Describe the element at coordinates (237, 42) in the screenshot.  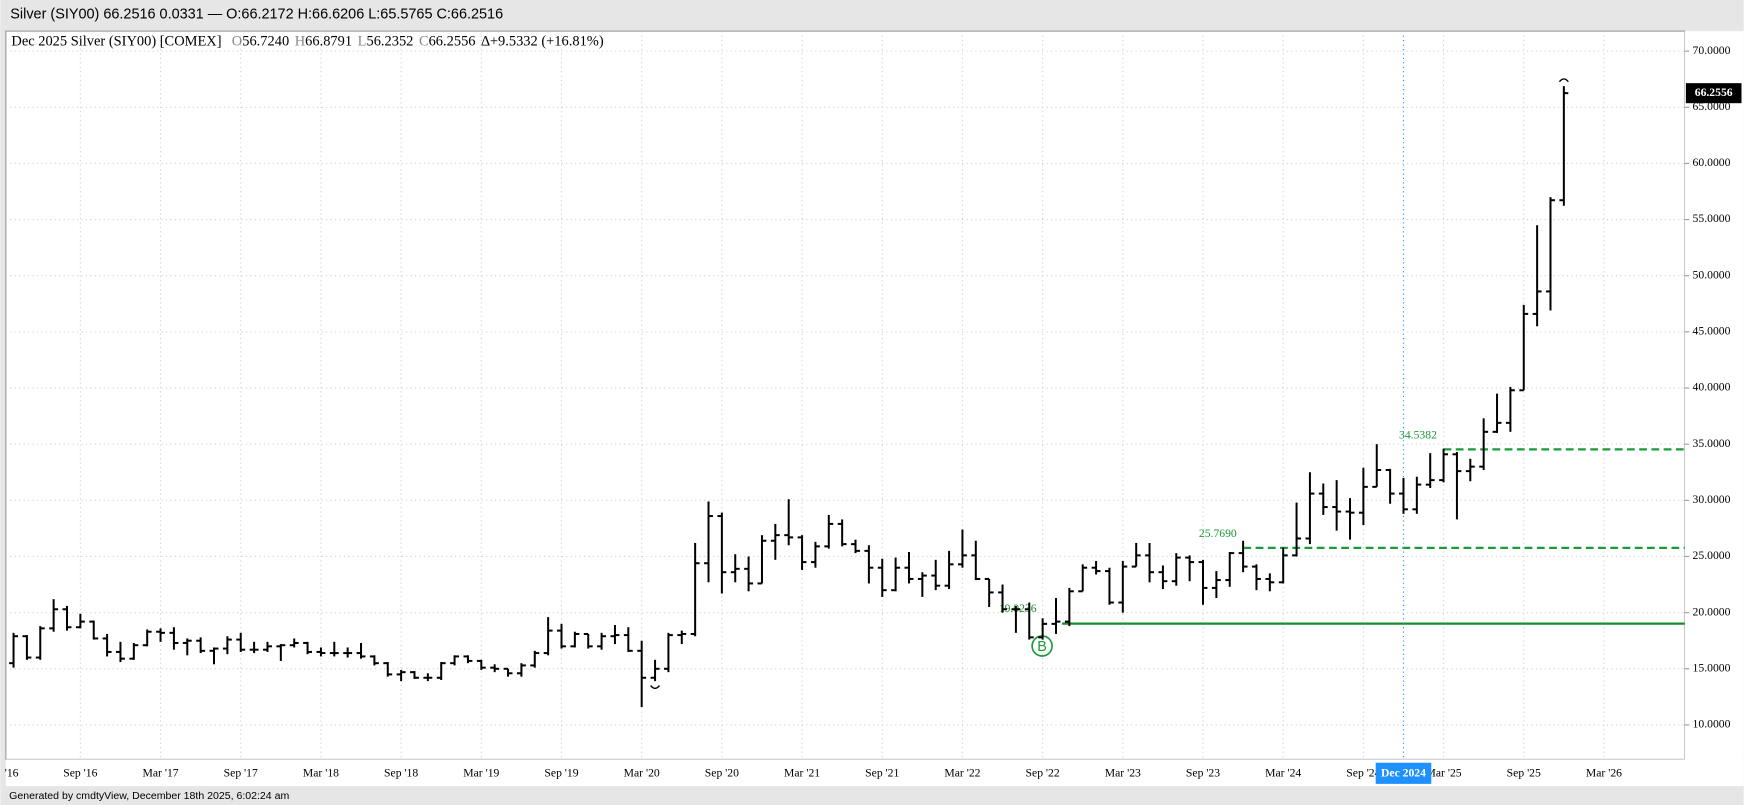
I see `legend-key: O` at that location.